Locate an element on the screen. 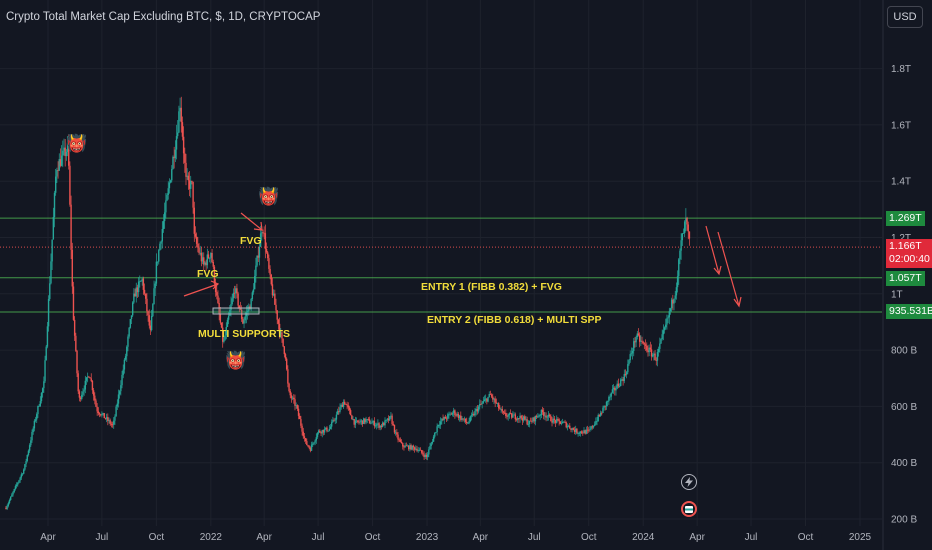  currency-button: USD is located at coordinates (905, 17).